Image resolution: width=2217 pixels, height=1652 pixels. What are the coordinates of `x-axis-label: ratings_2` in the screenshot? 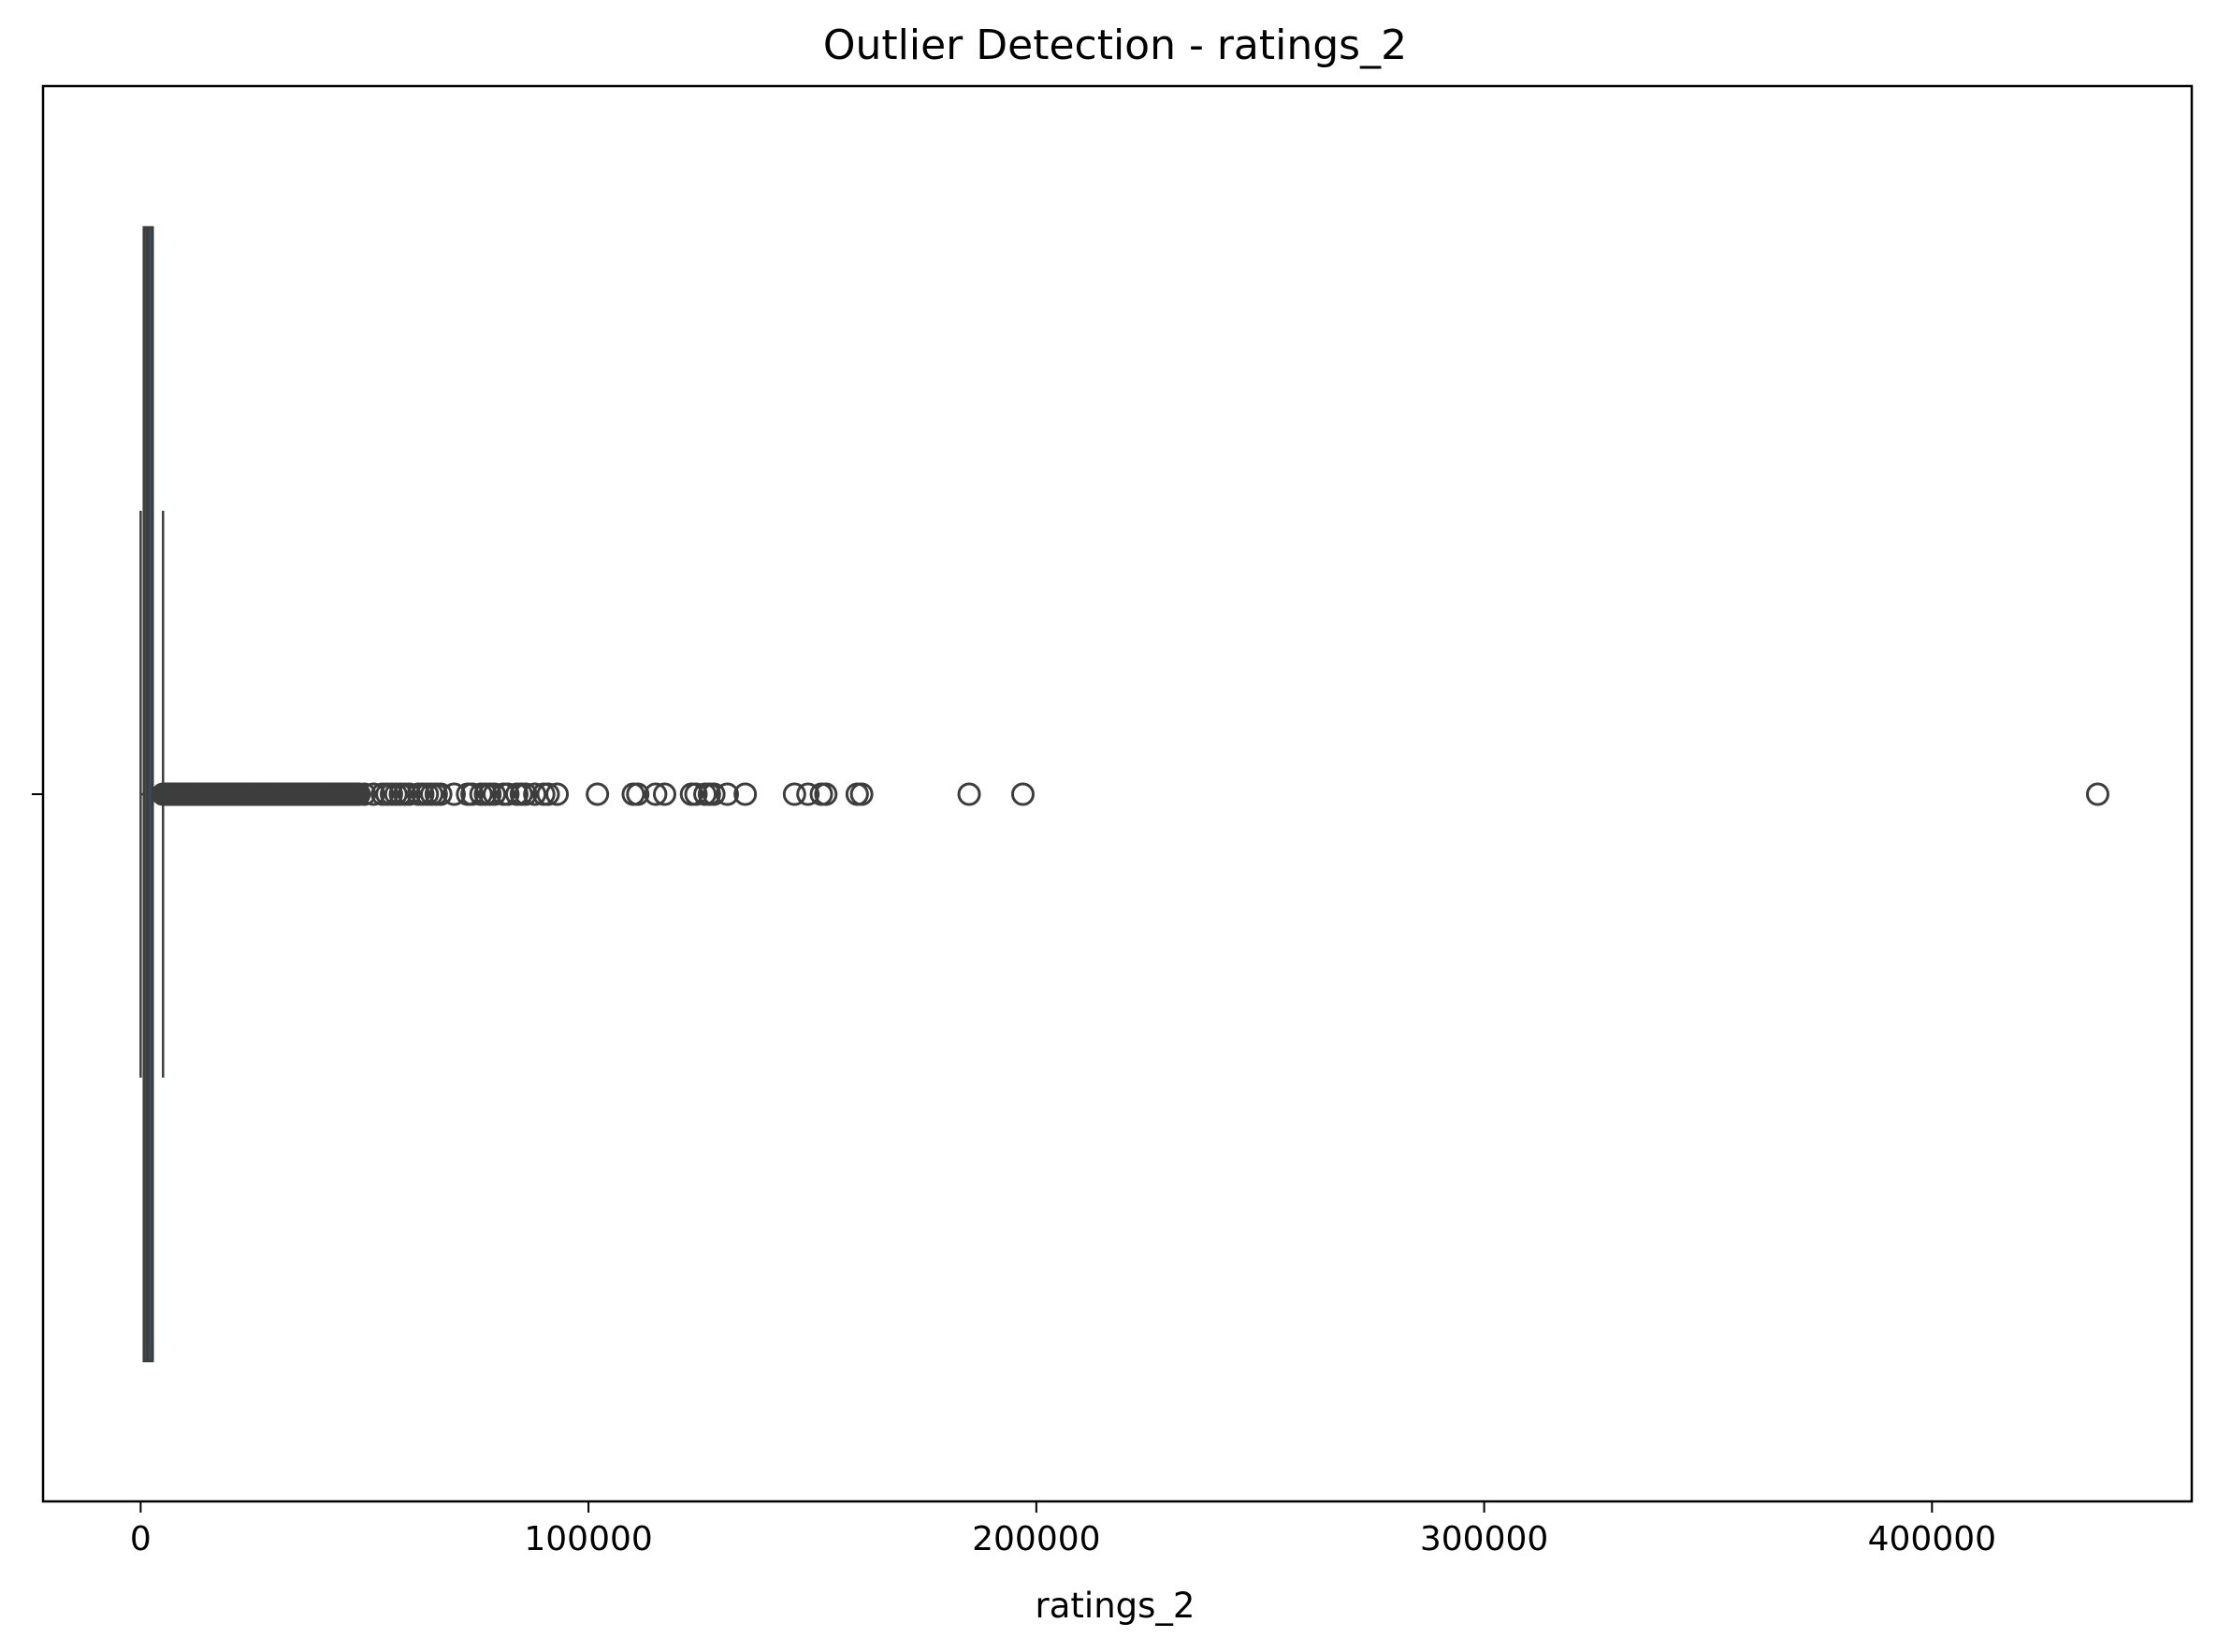 It's located at (1115, 1606).